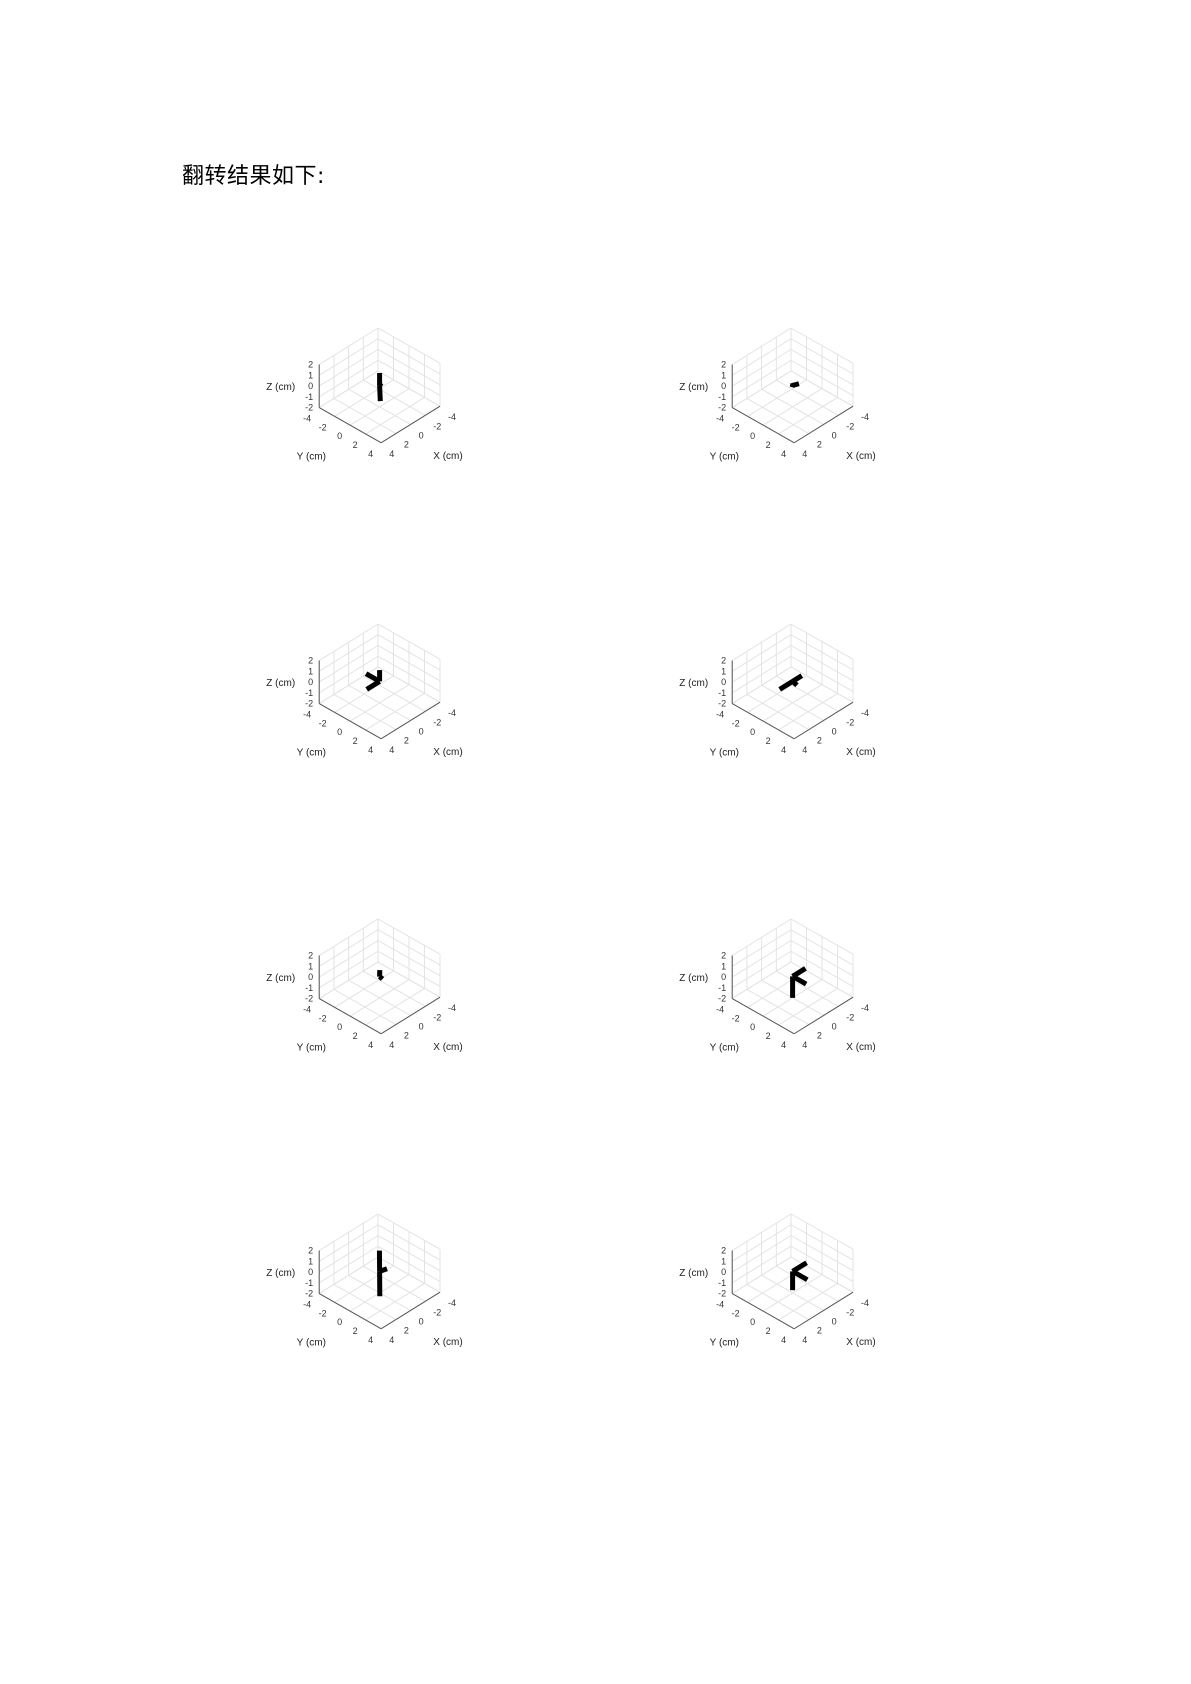 The image size is (1191, 1684). Describe the element at coordinates (310, 375) in the screenshot. I see `z-tick-label: 1` at that location.